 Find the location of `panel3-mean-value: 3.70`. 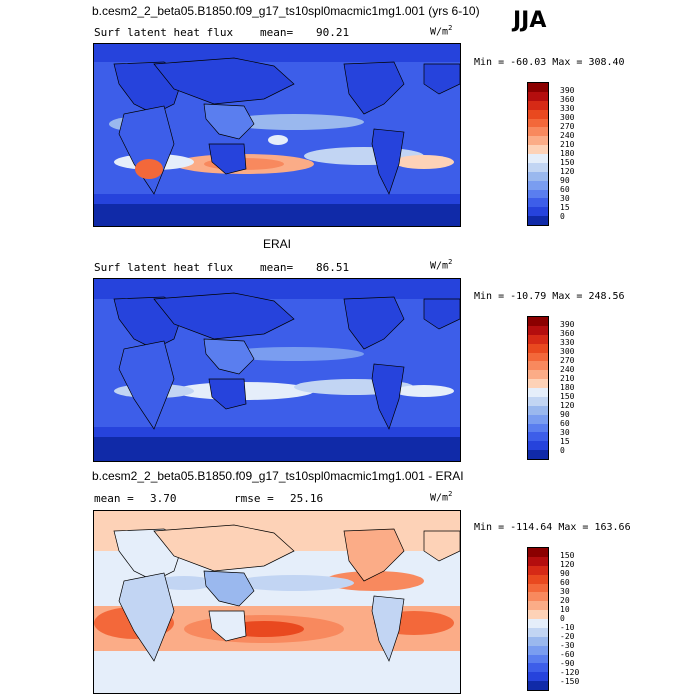

panel3-mean-value: 3.70 is located at coordinates (163, 498).